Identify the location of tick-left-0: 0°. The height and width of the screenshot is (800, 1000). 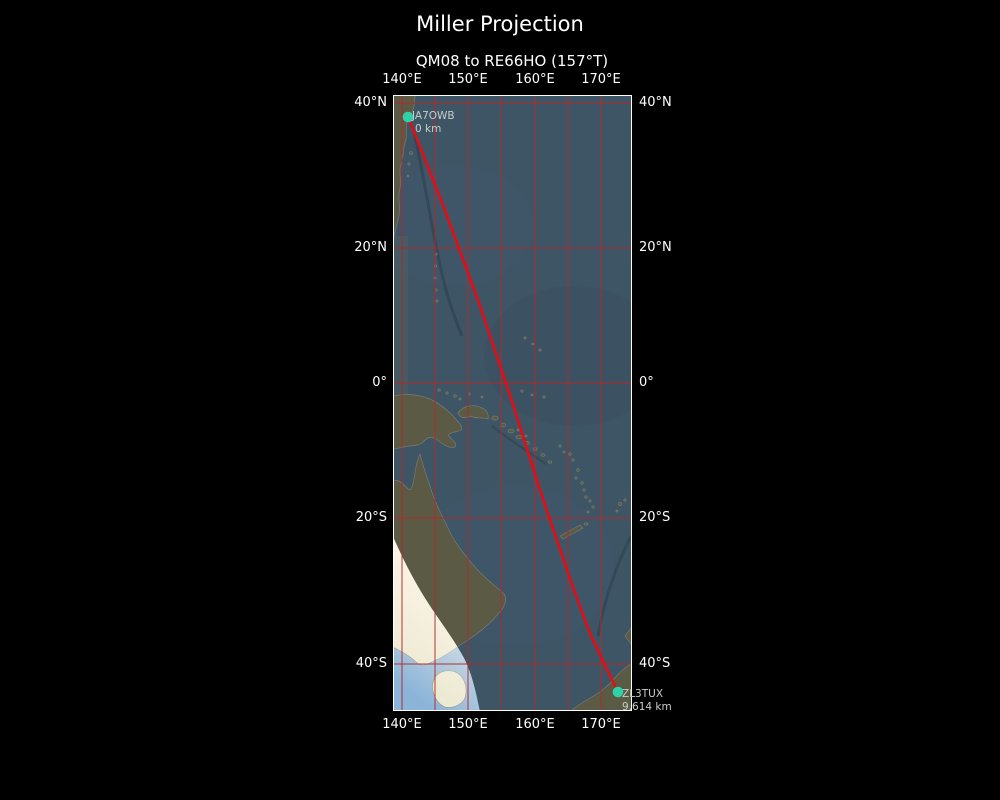
(379, 382).